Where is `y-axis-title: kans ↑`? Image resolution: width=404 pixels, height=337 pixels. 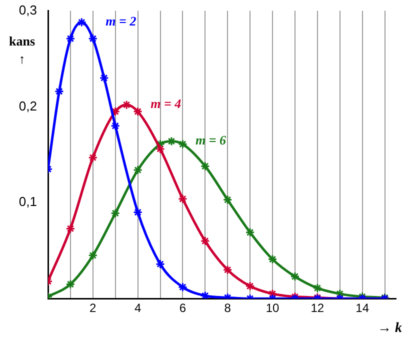
y-axis-title: kans ↑ is located at coordinates (22, 49).